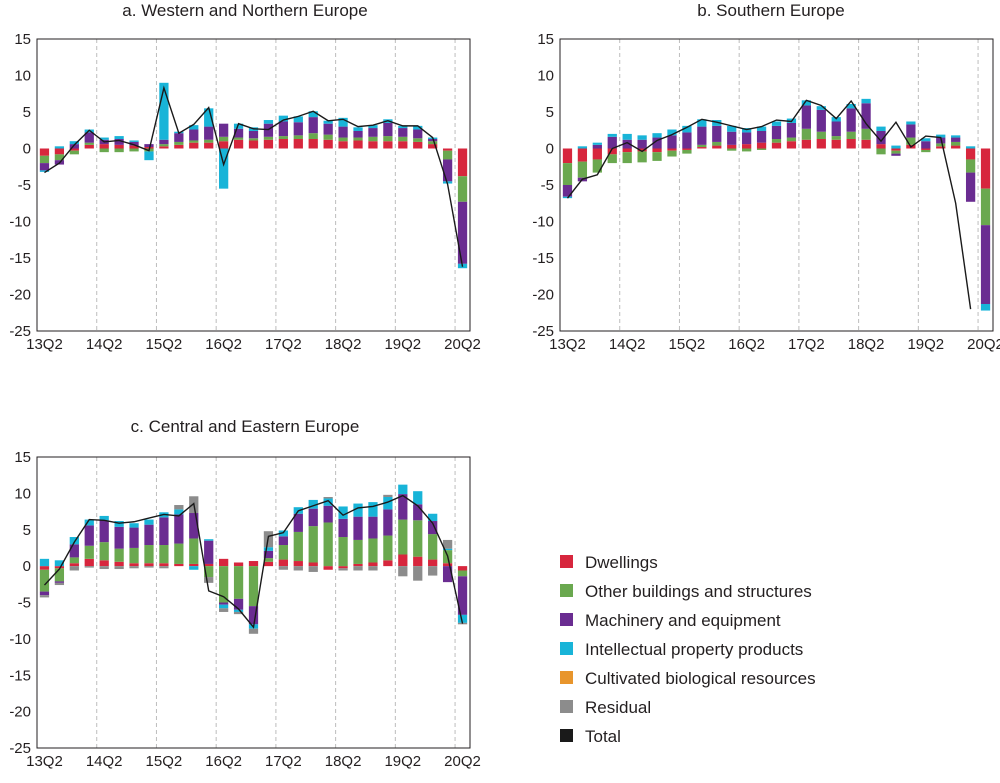 This screenshot has height=783, width=1000. Describe the element at coordinates (983, 344) in the screenshot. I see `x-tick-label: 20Q2` at that location.